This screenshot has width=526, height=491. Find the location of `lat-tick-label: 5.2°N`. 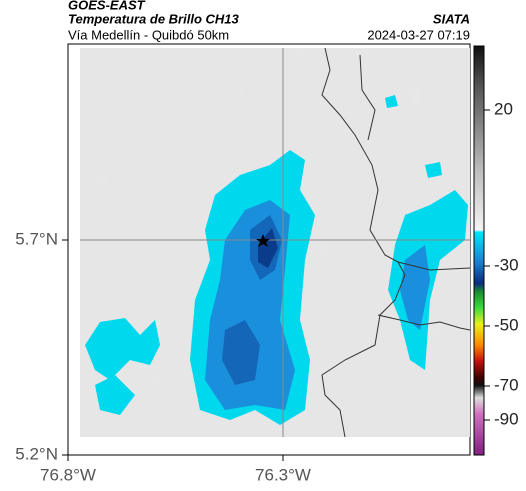

lat-tick-label: 5.2°N is located at coordinates (36, 453).